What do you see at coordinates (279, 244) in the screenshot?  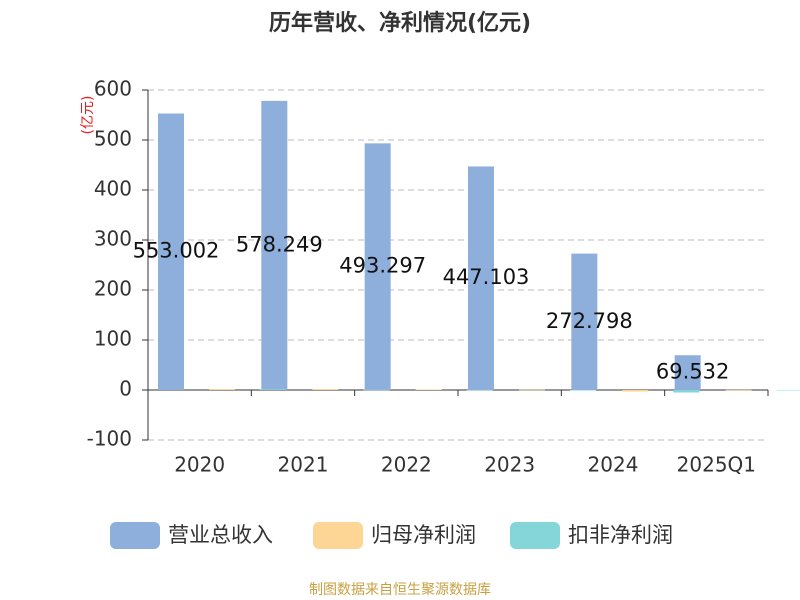 I see `data-label: 578.249` at bounding box center [279, 244].